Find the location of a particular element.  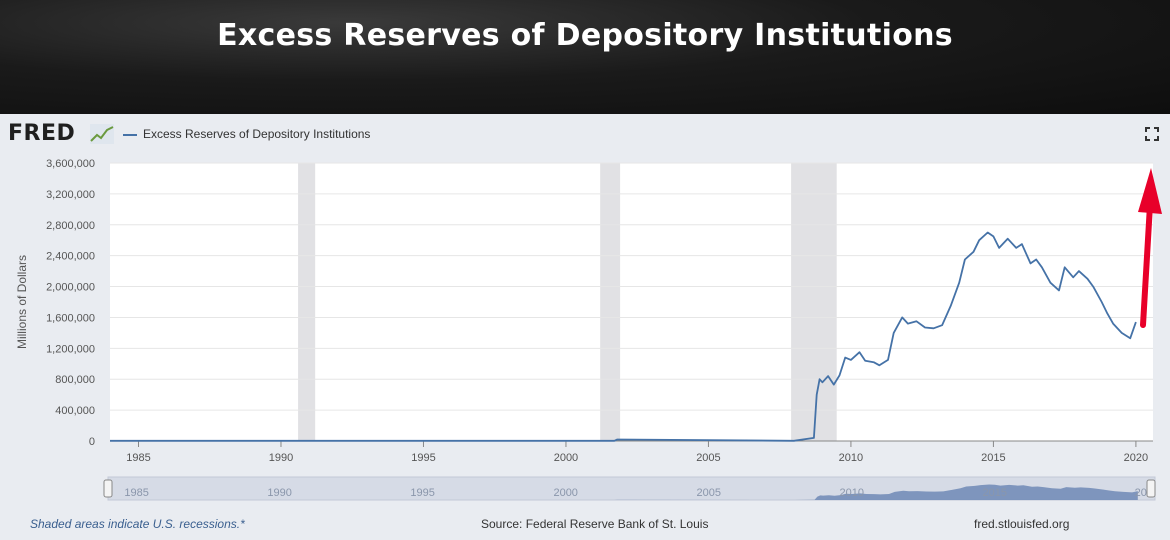

fred-logo-sparkline-icon is located at coordinates (102, 134).